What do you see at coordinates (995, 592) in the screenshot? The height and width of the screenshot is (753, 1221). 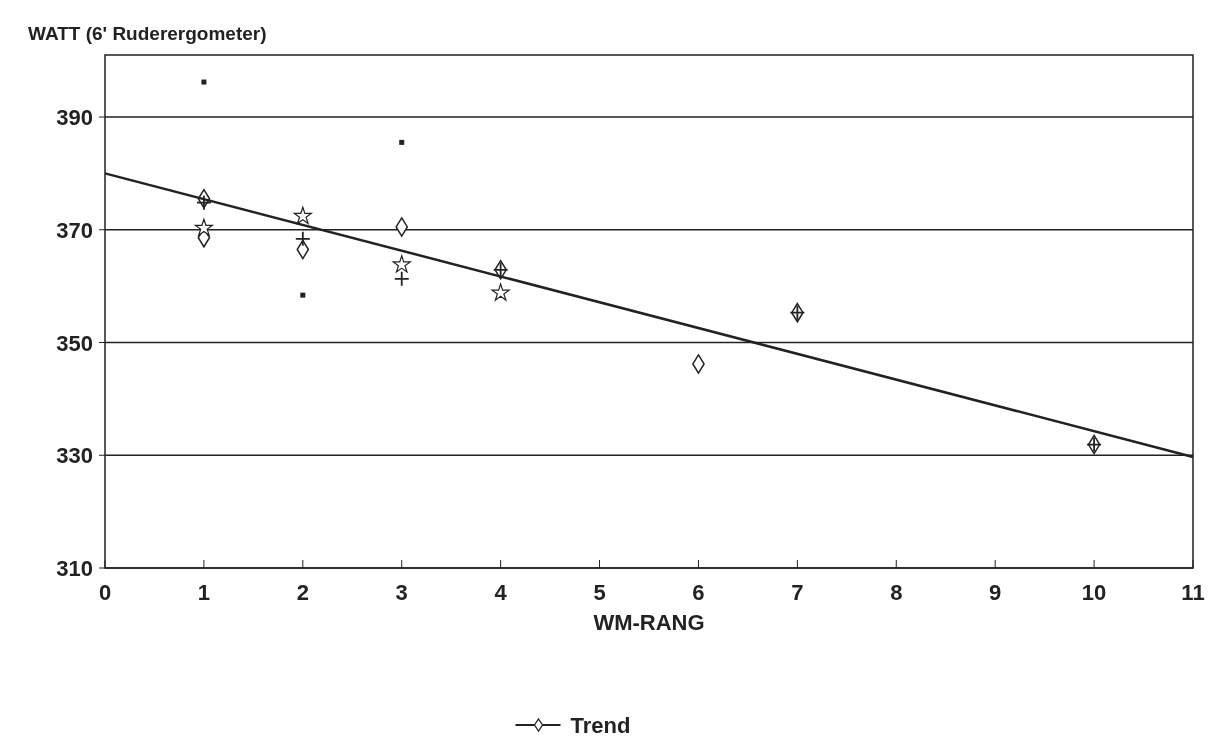 I see `x-tick-label: 9` at bounding box center [995, 592].